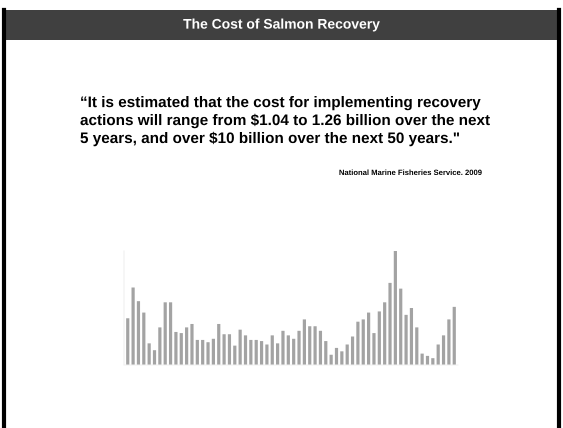 Image resolution: width=563 pixels, height=428 pixels. Describe the element at coordinates (281, 25) in the screenshot. I see `chart-title: The Cost of Salmon Recovery` at that location.